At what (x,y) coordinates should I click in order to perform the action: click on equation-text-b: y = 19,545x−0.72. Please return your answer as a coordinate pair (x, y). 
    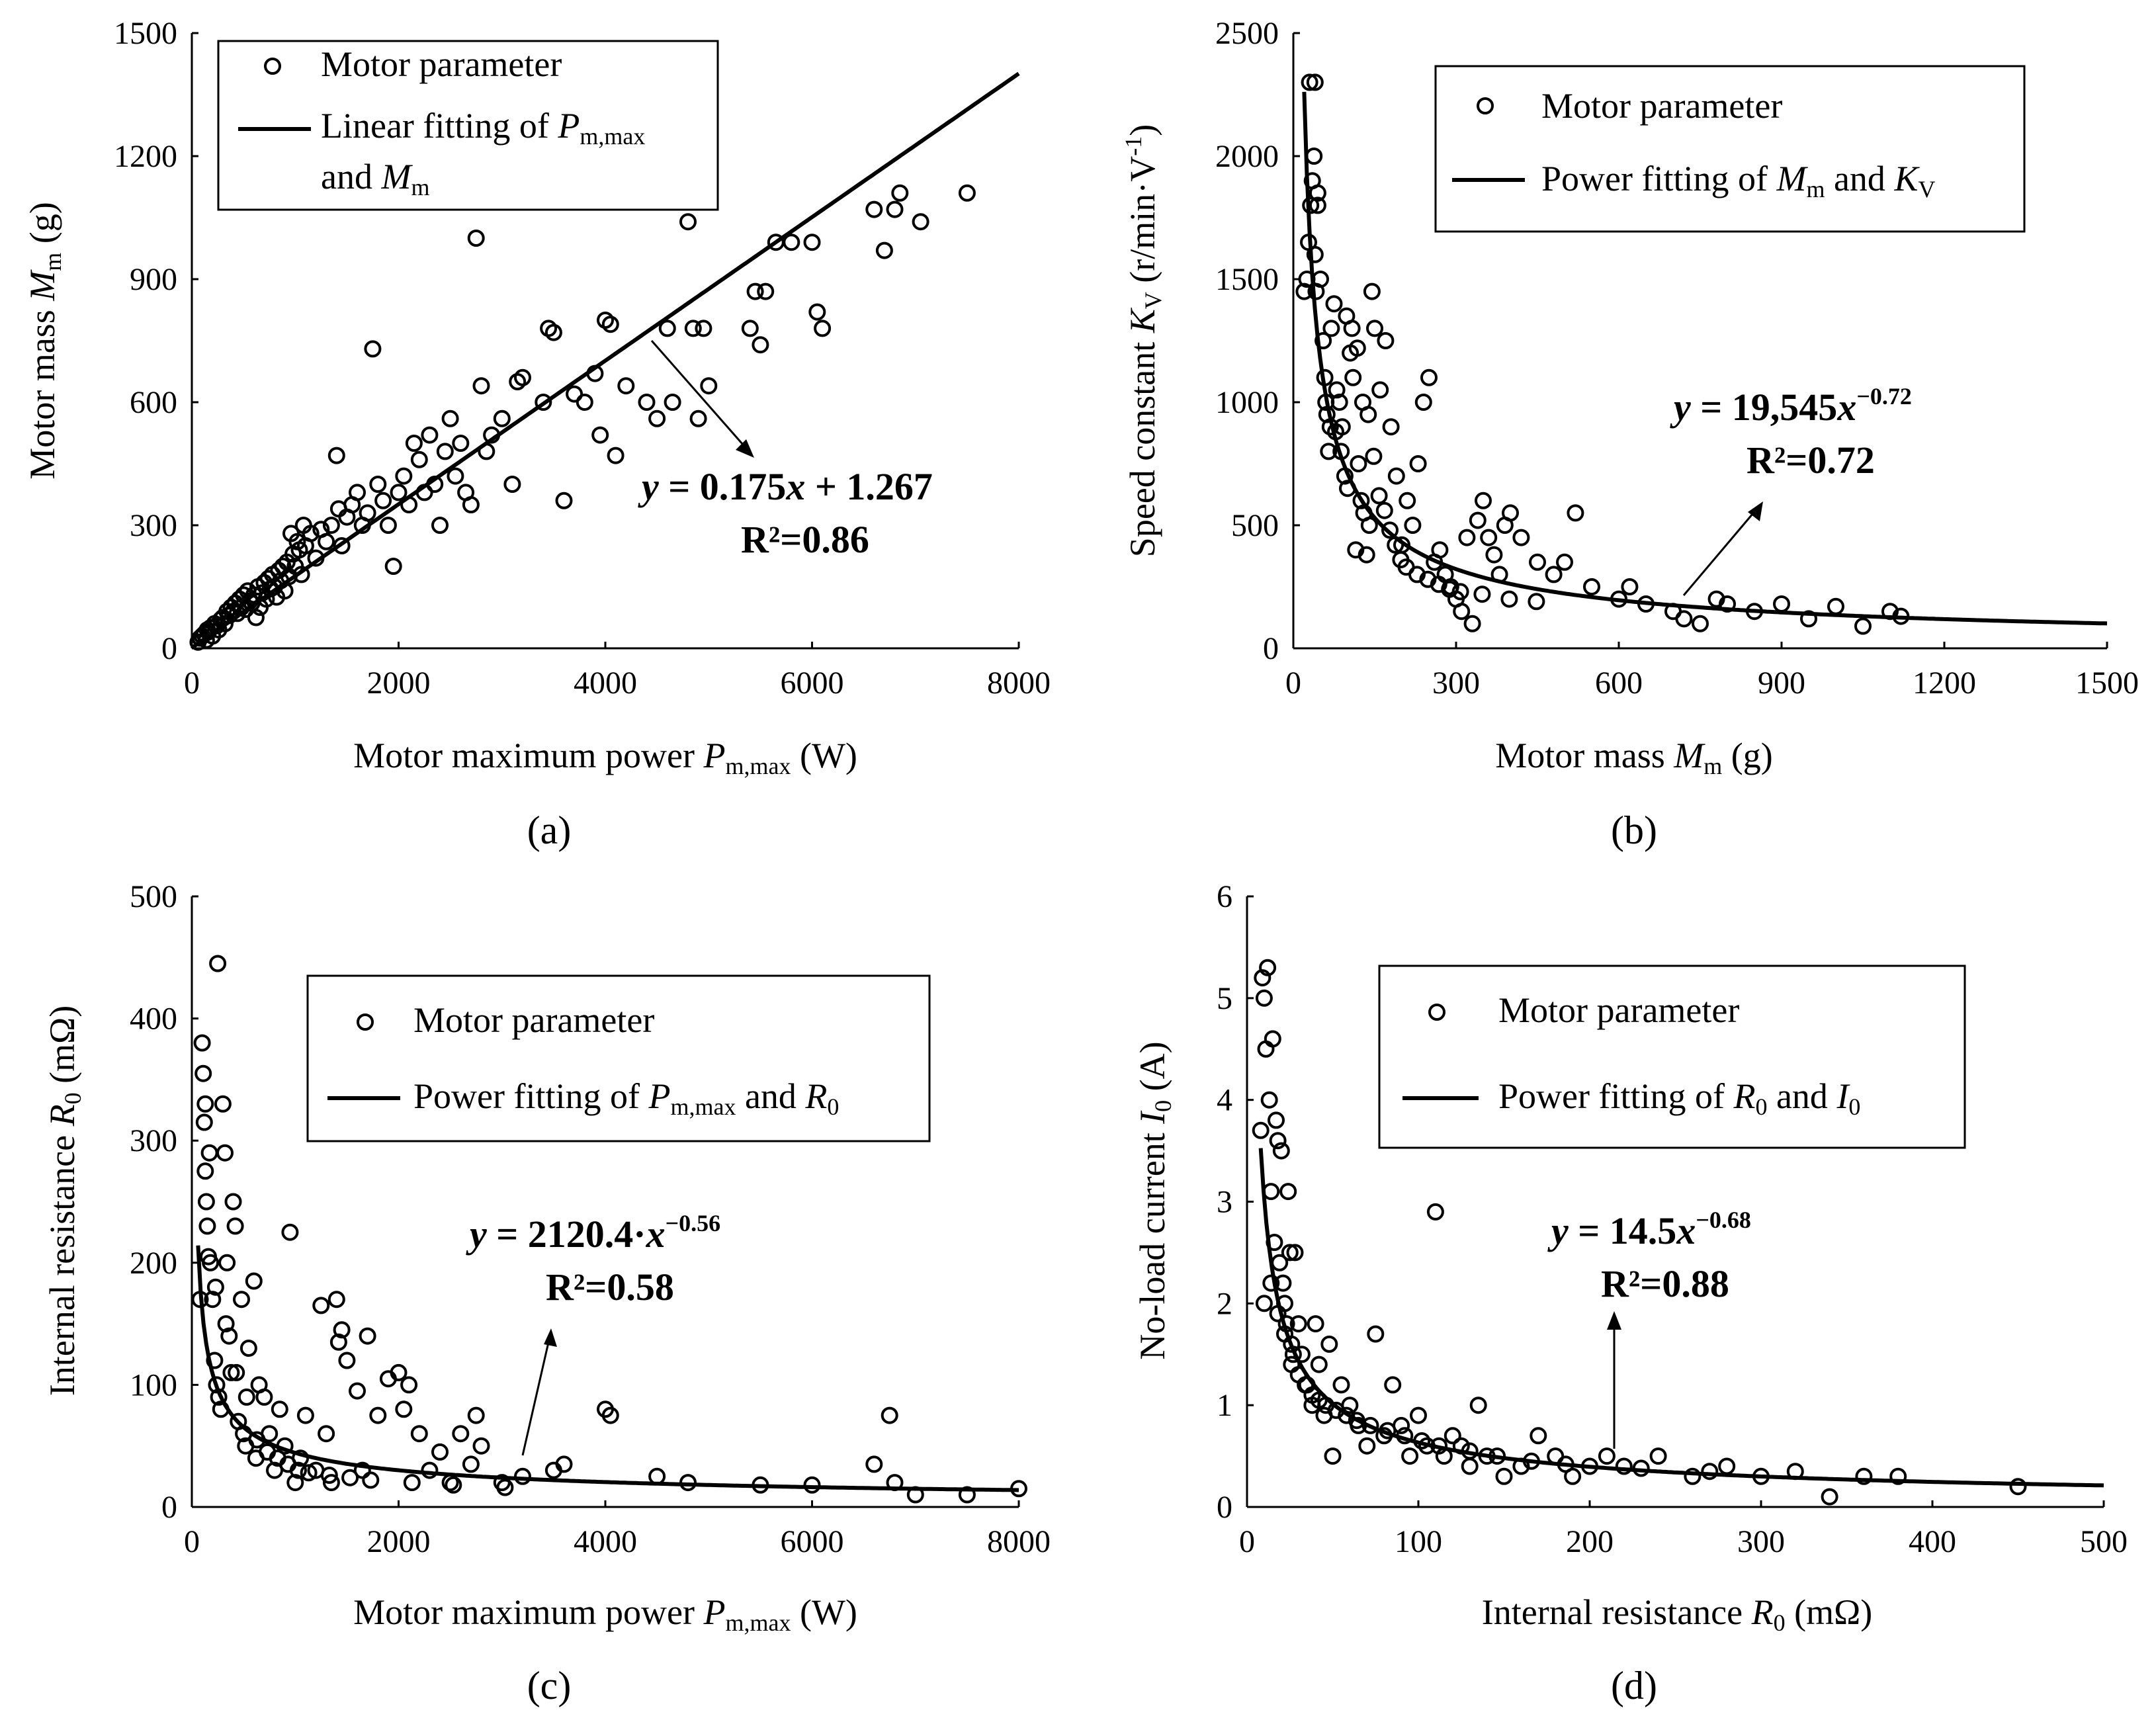
    Looking at the image, I should click on (1791, 406).